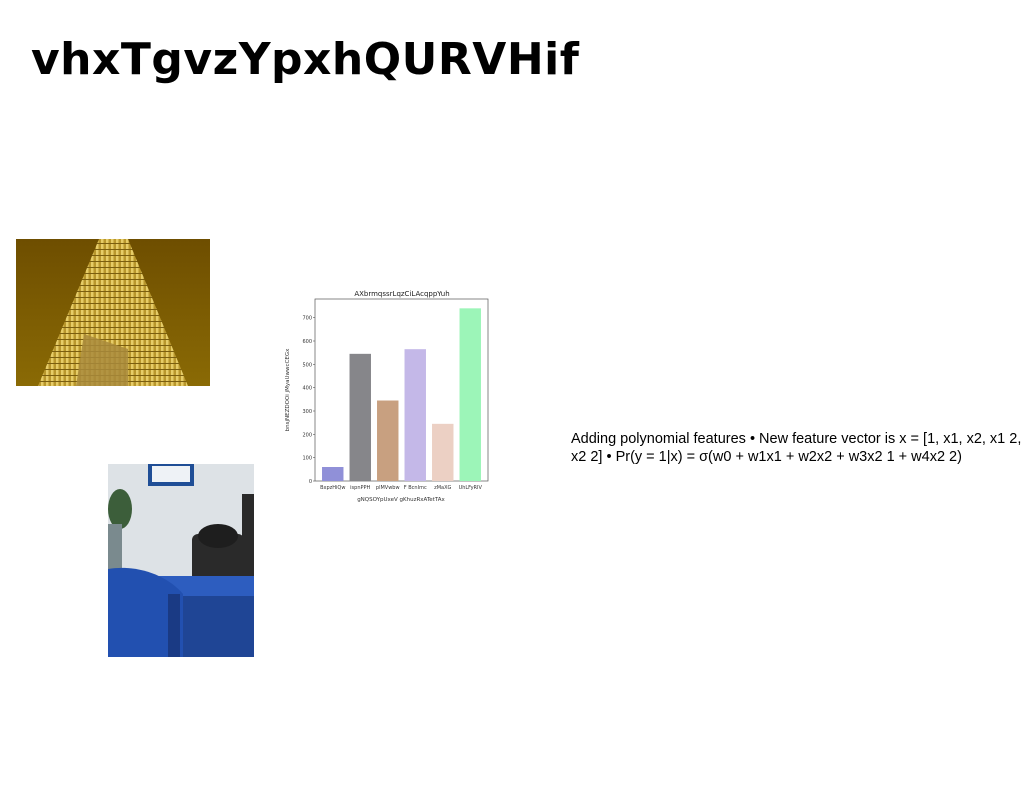 Image resolution: width=1024 pixels, height=788 pixels. I want to click on x-tick-label: F BcnImc, so click(415, 488).